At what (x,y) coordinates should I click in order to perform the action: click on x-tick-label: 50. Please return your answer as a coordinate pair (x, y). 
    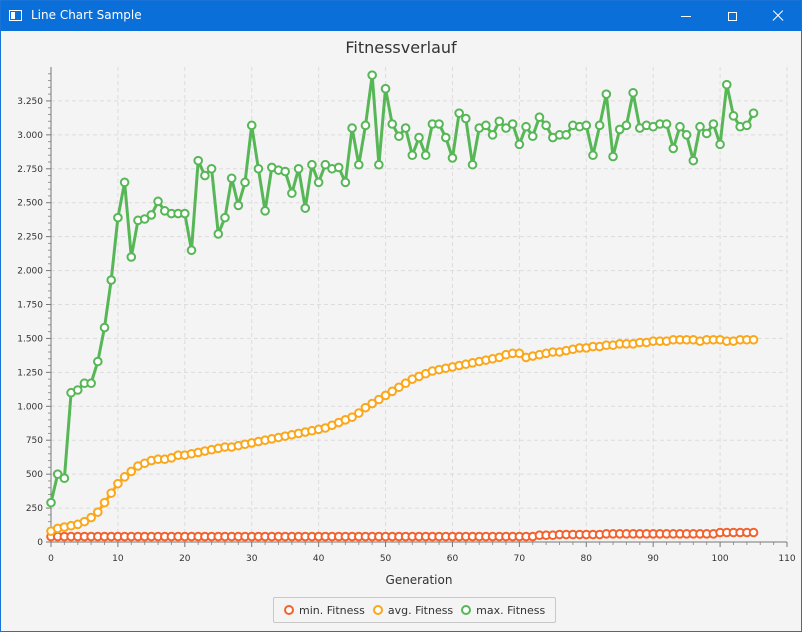
    Looking at the image, I should click on (386, 559).